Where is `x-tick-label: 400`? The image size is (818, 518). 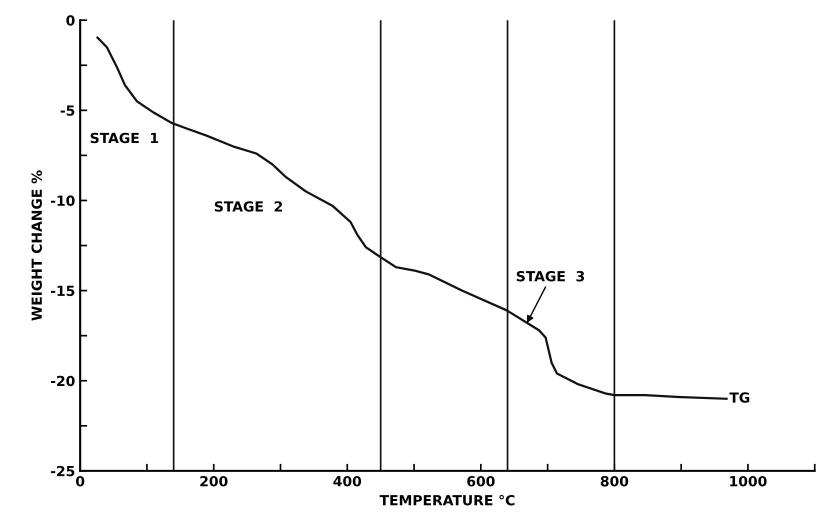 x-tick-label: 400 is located at coordinates (347, 481).